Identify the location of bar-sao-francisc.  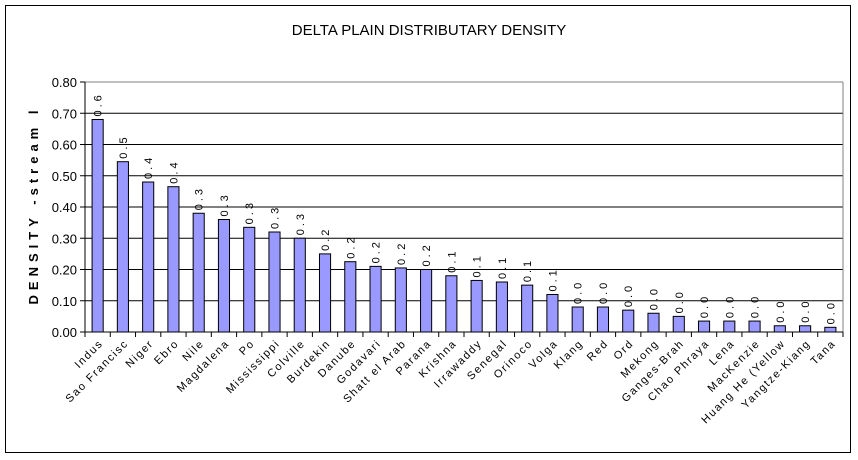
(122, 247).